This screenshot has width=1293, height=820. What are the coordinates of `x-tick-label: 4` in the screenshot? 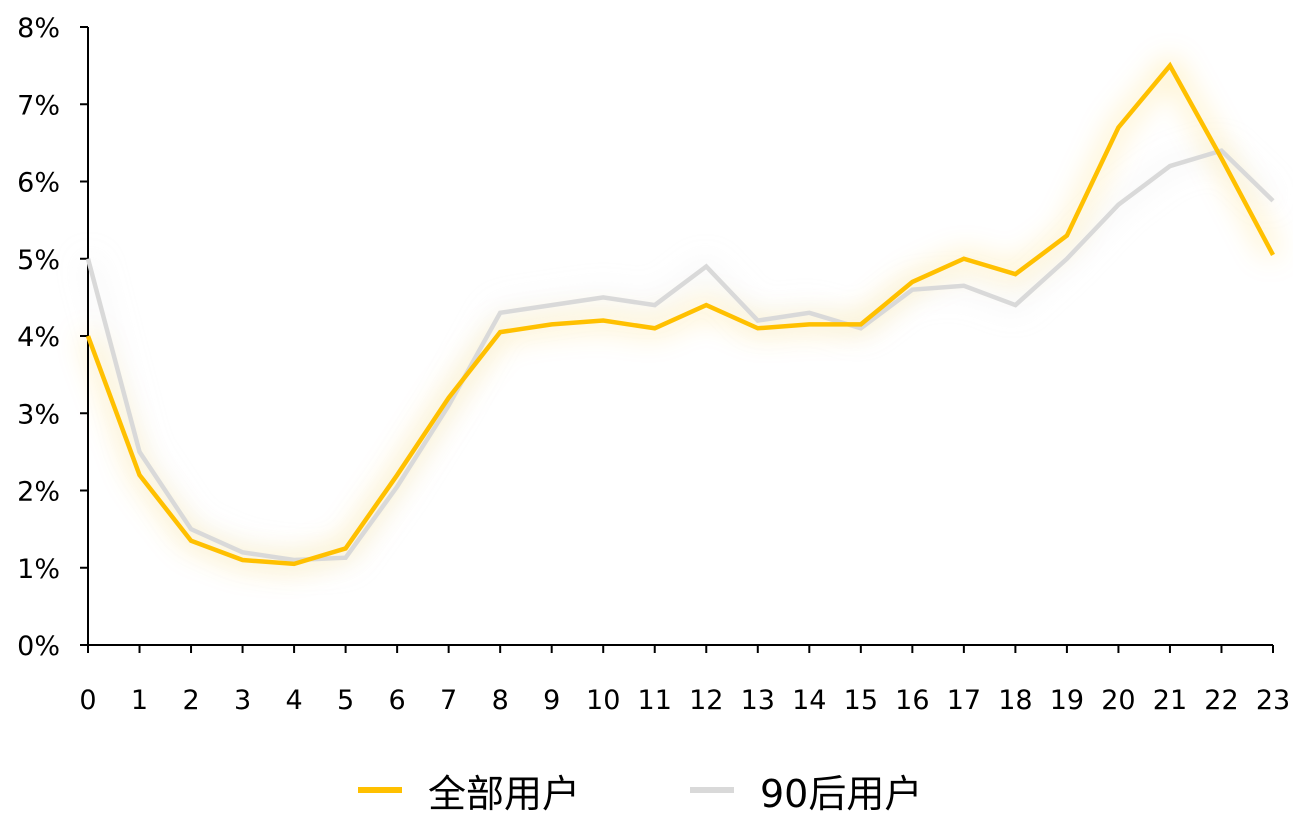 It's located at (293, 700).